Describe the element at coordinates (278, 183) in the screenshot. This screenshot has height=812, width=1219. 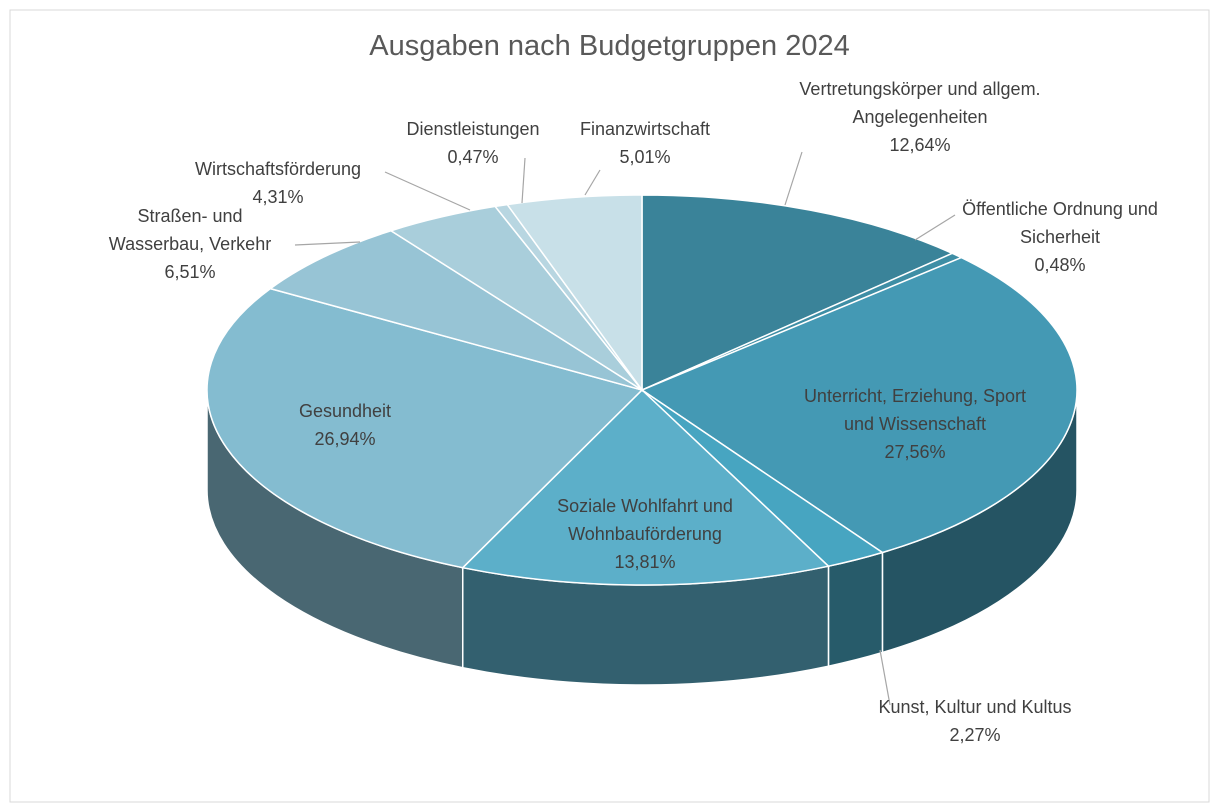
I see `data-label: Wirtschaftsförderung 4,31%` at that location.